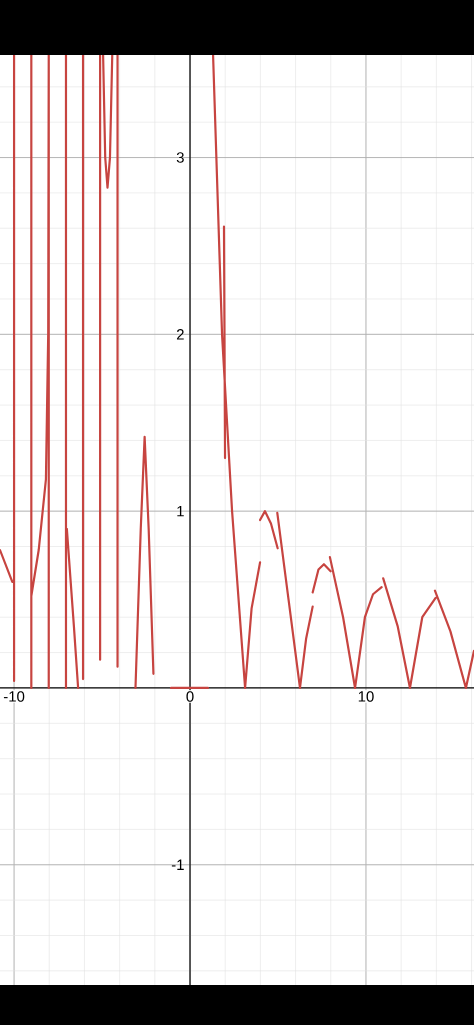  I want to click on y-tick-label: -1, so click(177, 864).